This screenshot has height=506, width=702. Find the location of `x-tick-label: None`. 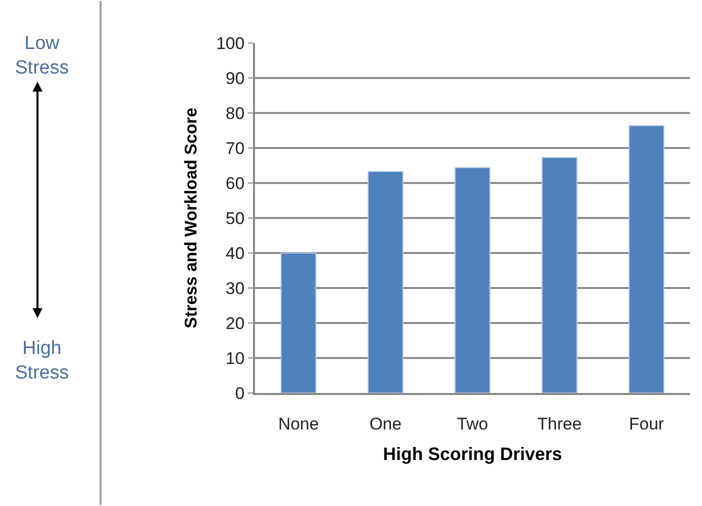

x-tick-label: None is located at coordinates (298, 424).